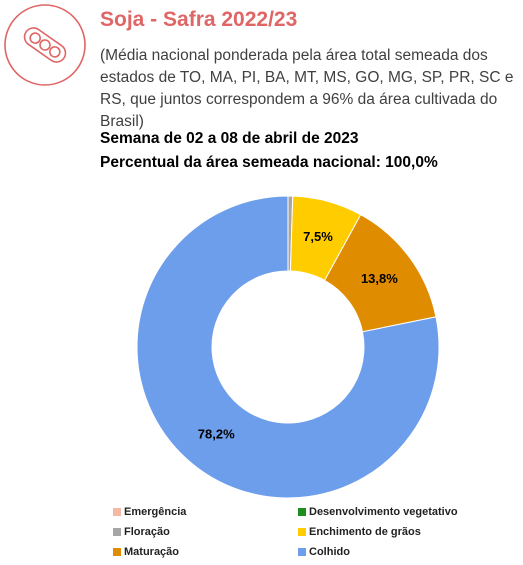 The height and width of the screenshot is (565, 523). Describe the element at coordinates (216, 433) in the screenshot. I see `data-label: 78,2%` at that location.